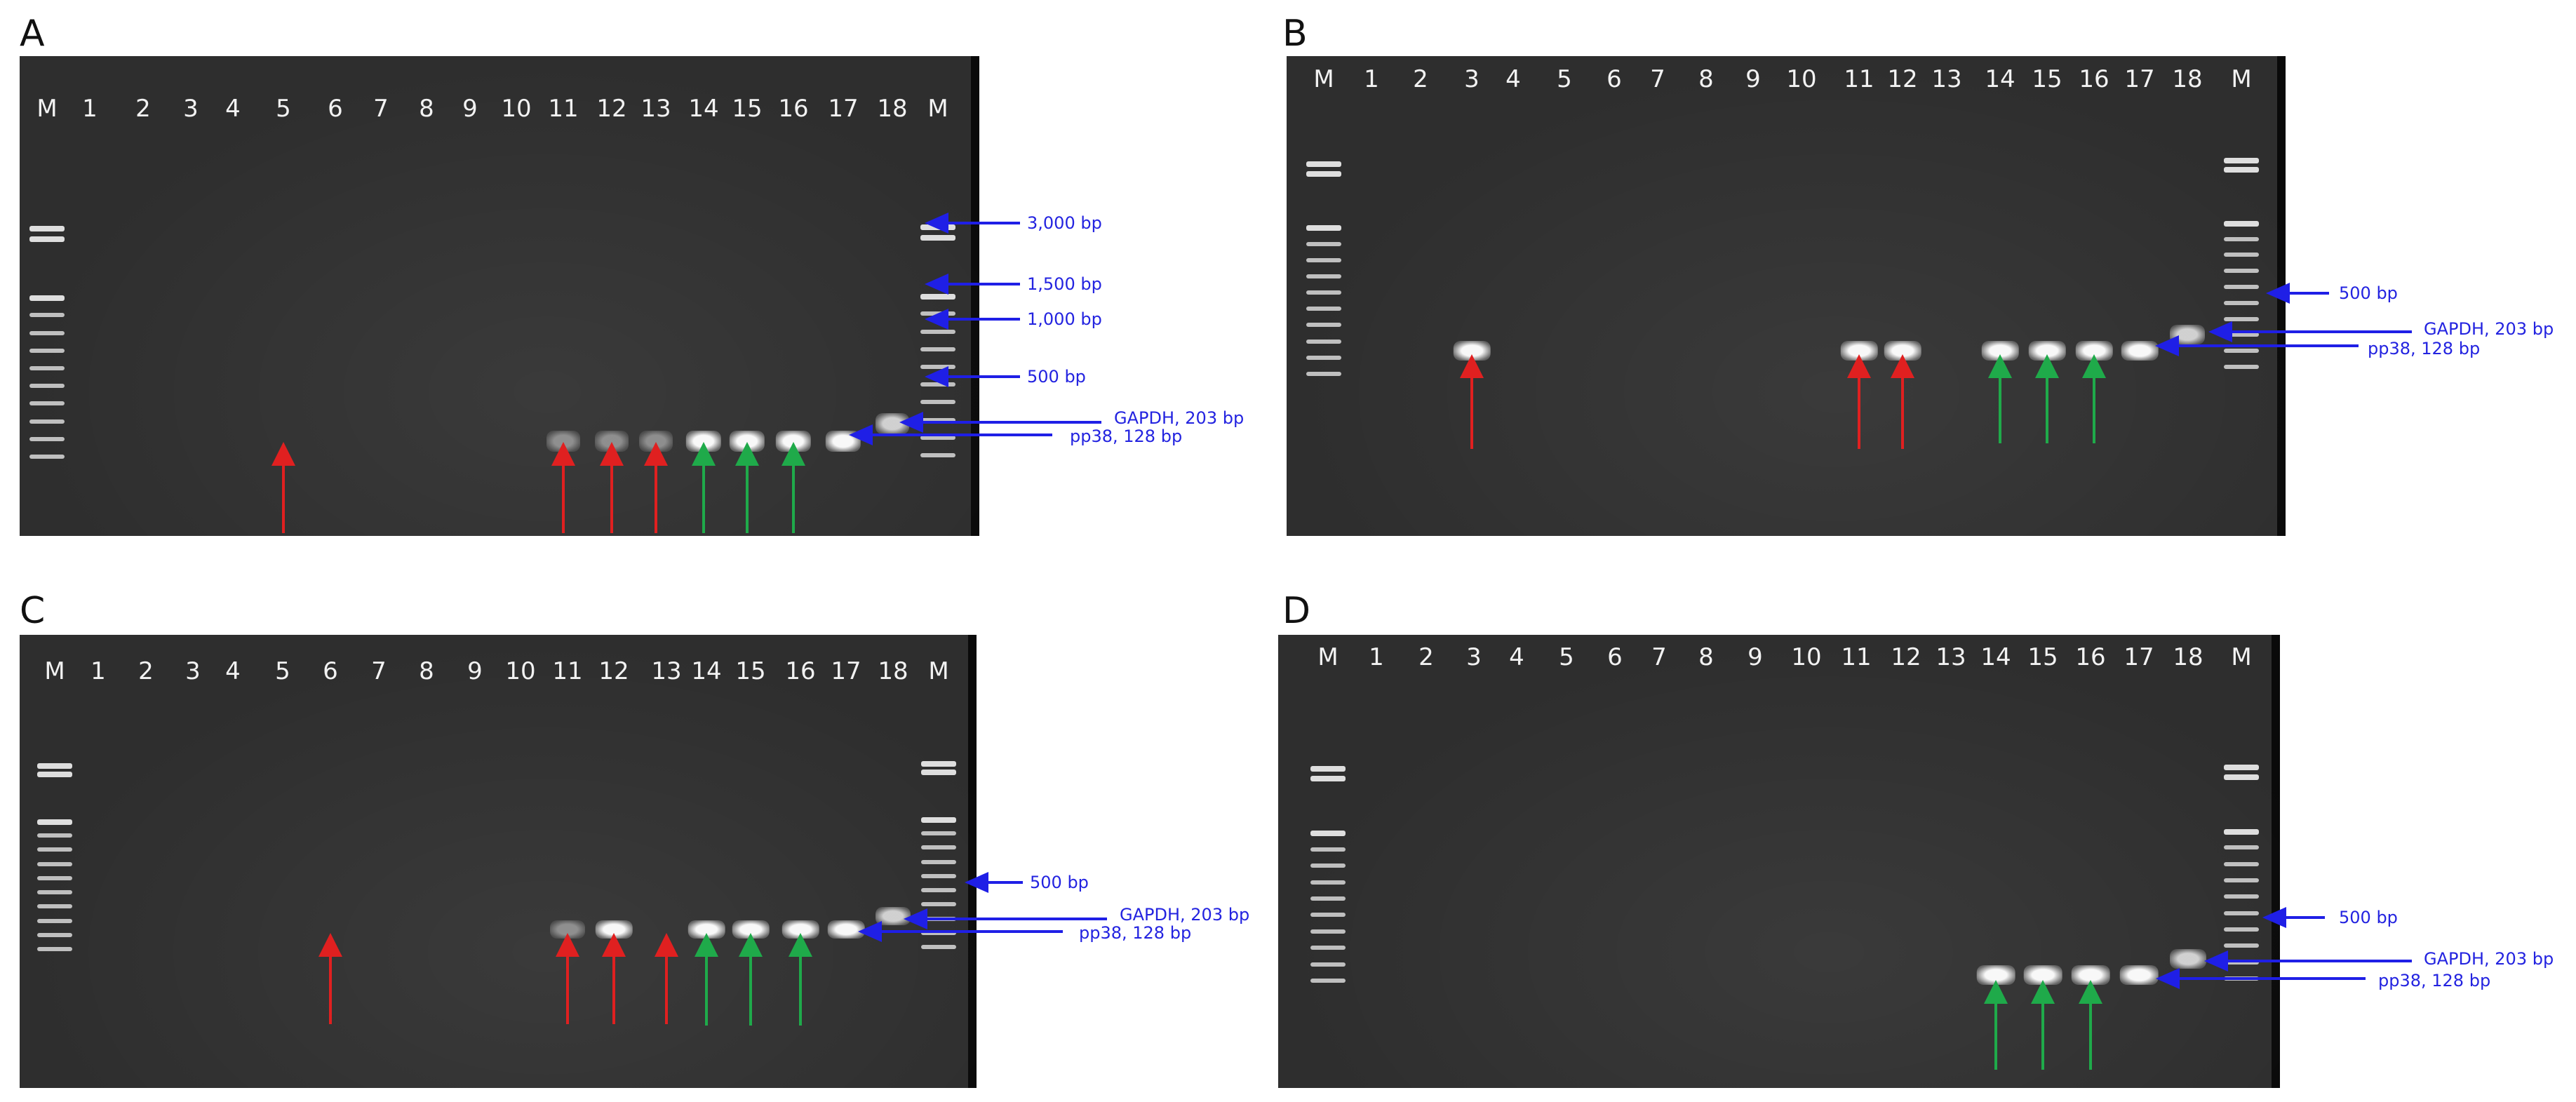 The height and width of the screenshot is (1102, 2576). What do you see at coordinates (951, 434) in the screenshot?
I see `pp38-arrow-icon` at bounding box center [951, 434].